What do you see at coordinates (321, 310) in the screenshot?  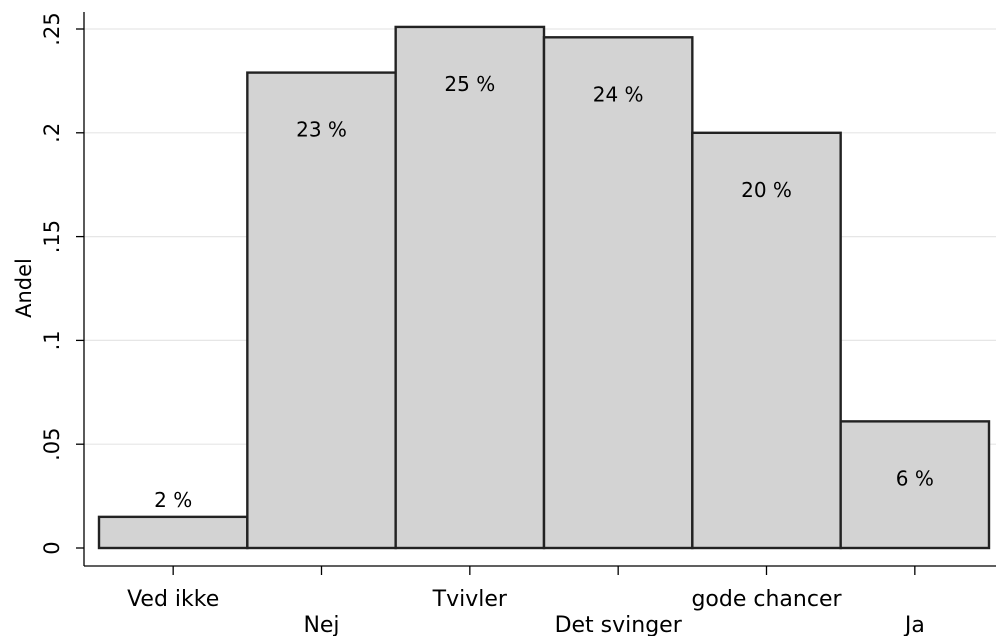 I see `bar-nej` at bounding box center [321, 310].